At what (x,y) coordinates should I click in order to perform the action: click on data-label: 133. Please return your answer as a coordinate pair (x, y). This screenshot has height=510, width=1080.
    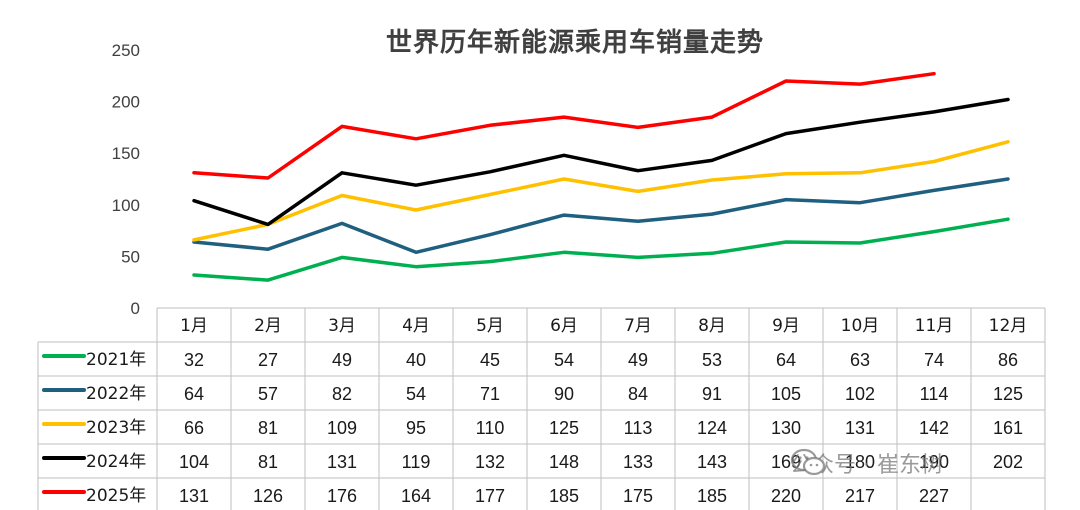
    Looking at the image, I should click on (638, 462).